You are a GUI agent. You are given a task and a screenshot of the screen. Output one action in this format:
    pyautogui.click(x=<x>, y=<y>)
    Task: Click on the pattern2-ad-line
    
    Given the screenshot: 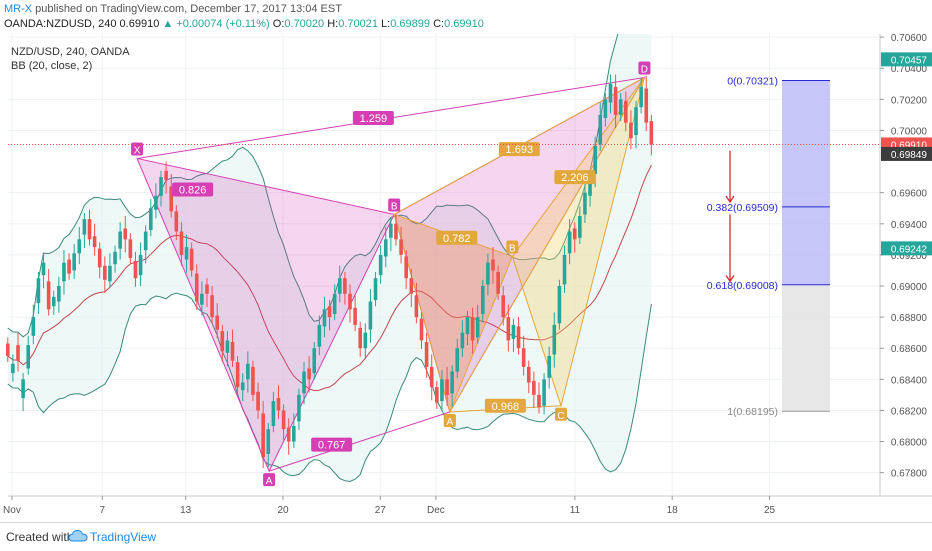 What is the action you would take?
    pyautogui.click(x=547, y=245)
    